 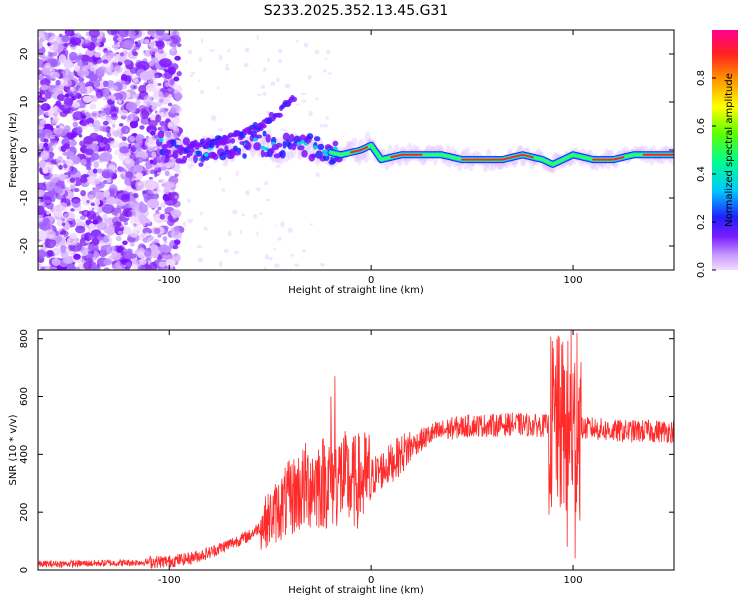 What do you see at coordinates (228, 141) in the screenshot?
I see `branch-blob` at bounding box center [228, 141].